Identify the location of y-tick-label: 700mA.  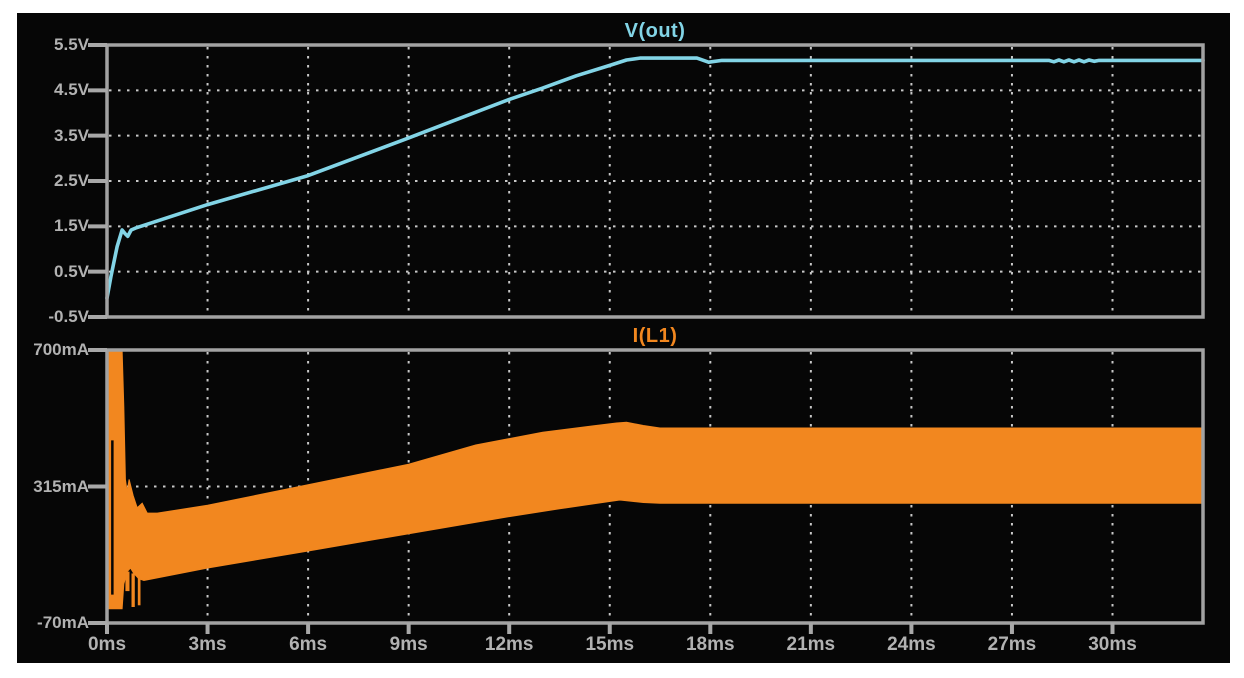
(61, 349).